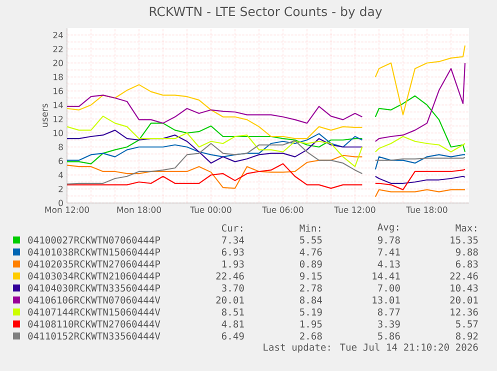 Image resolution: width=497 pixels, height=371 pixels. I want to click on y-tick-label: 14, so click(58, 105).